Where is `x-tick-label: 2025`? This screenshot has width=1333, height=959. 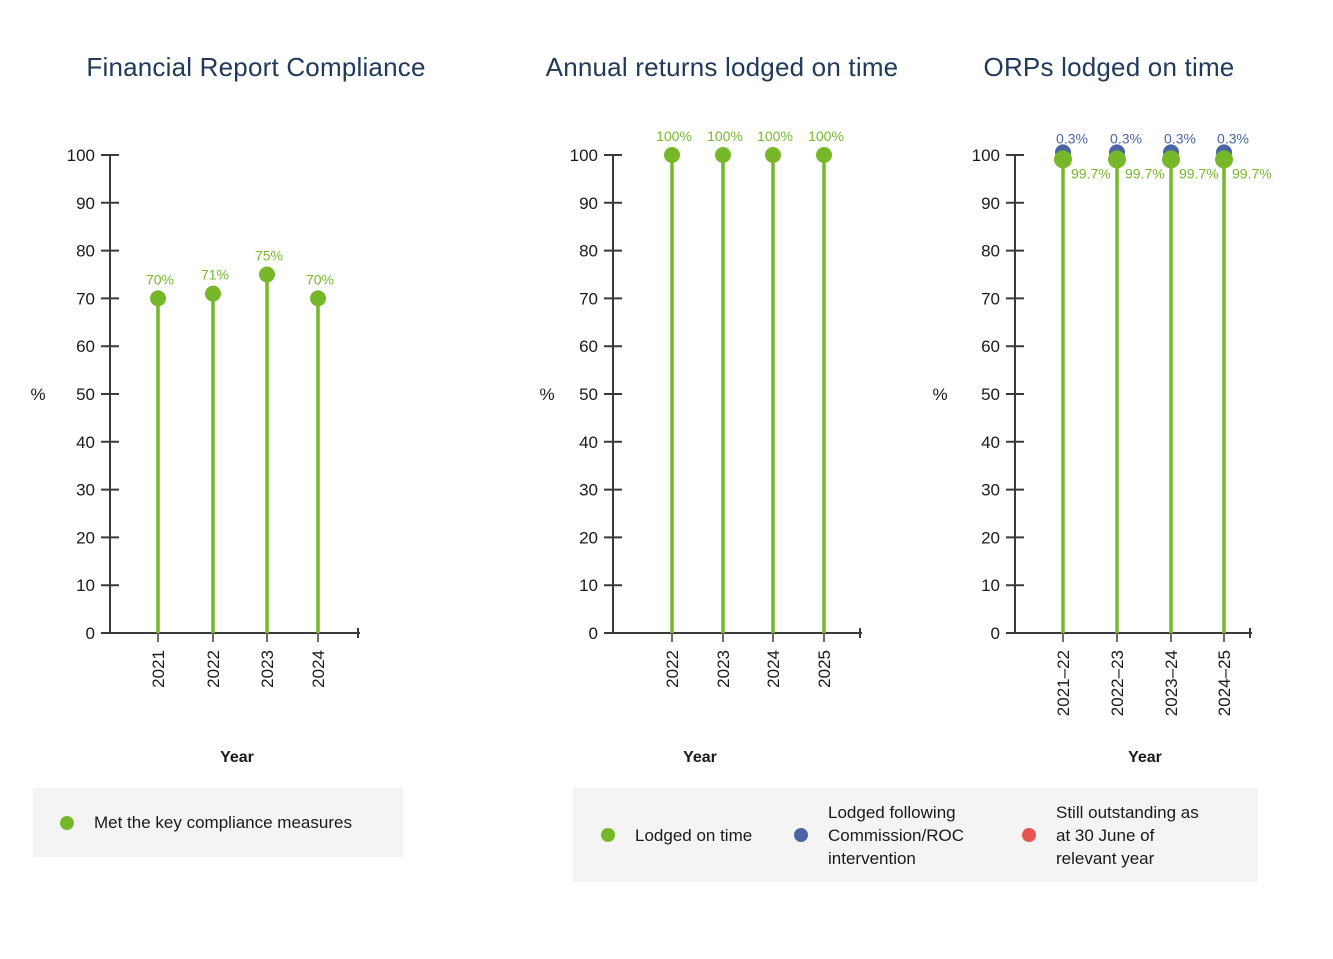
x-tick-label: 2025 is located at coordinates (824, 669).